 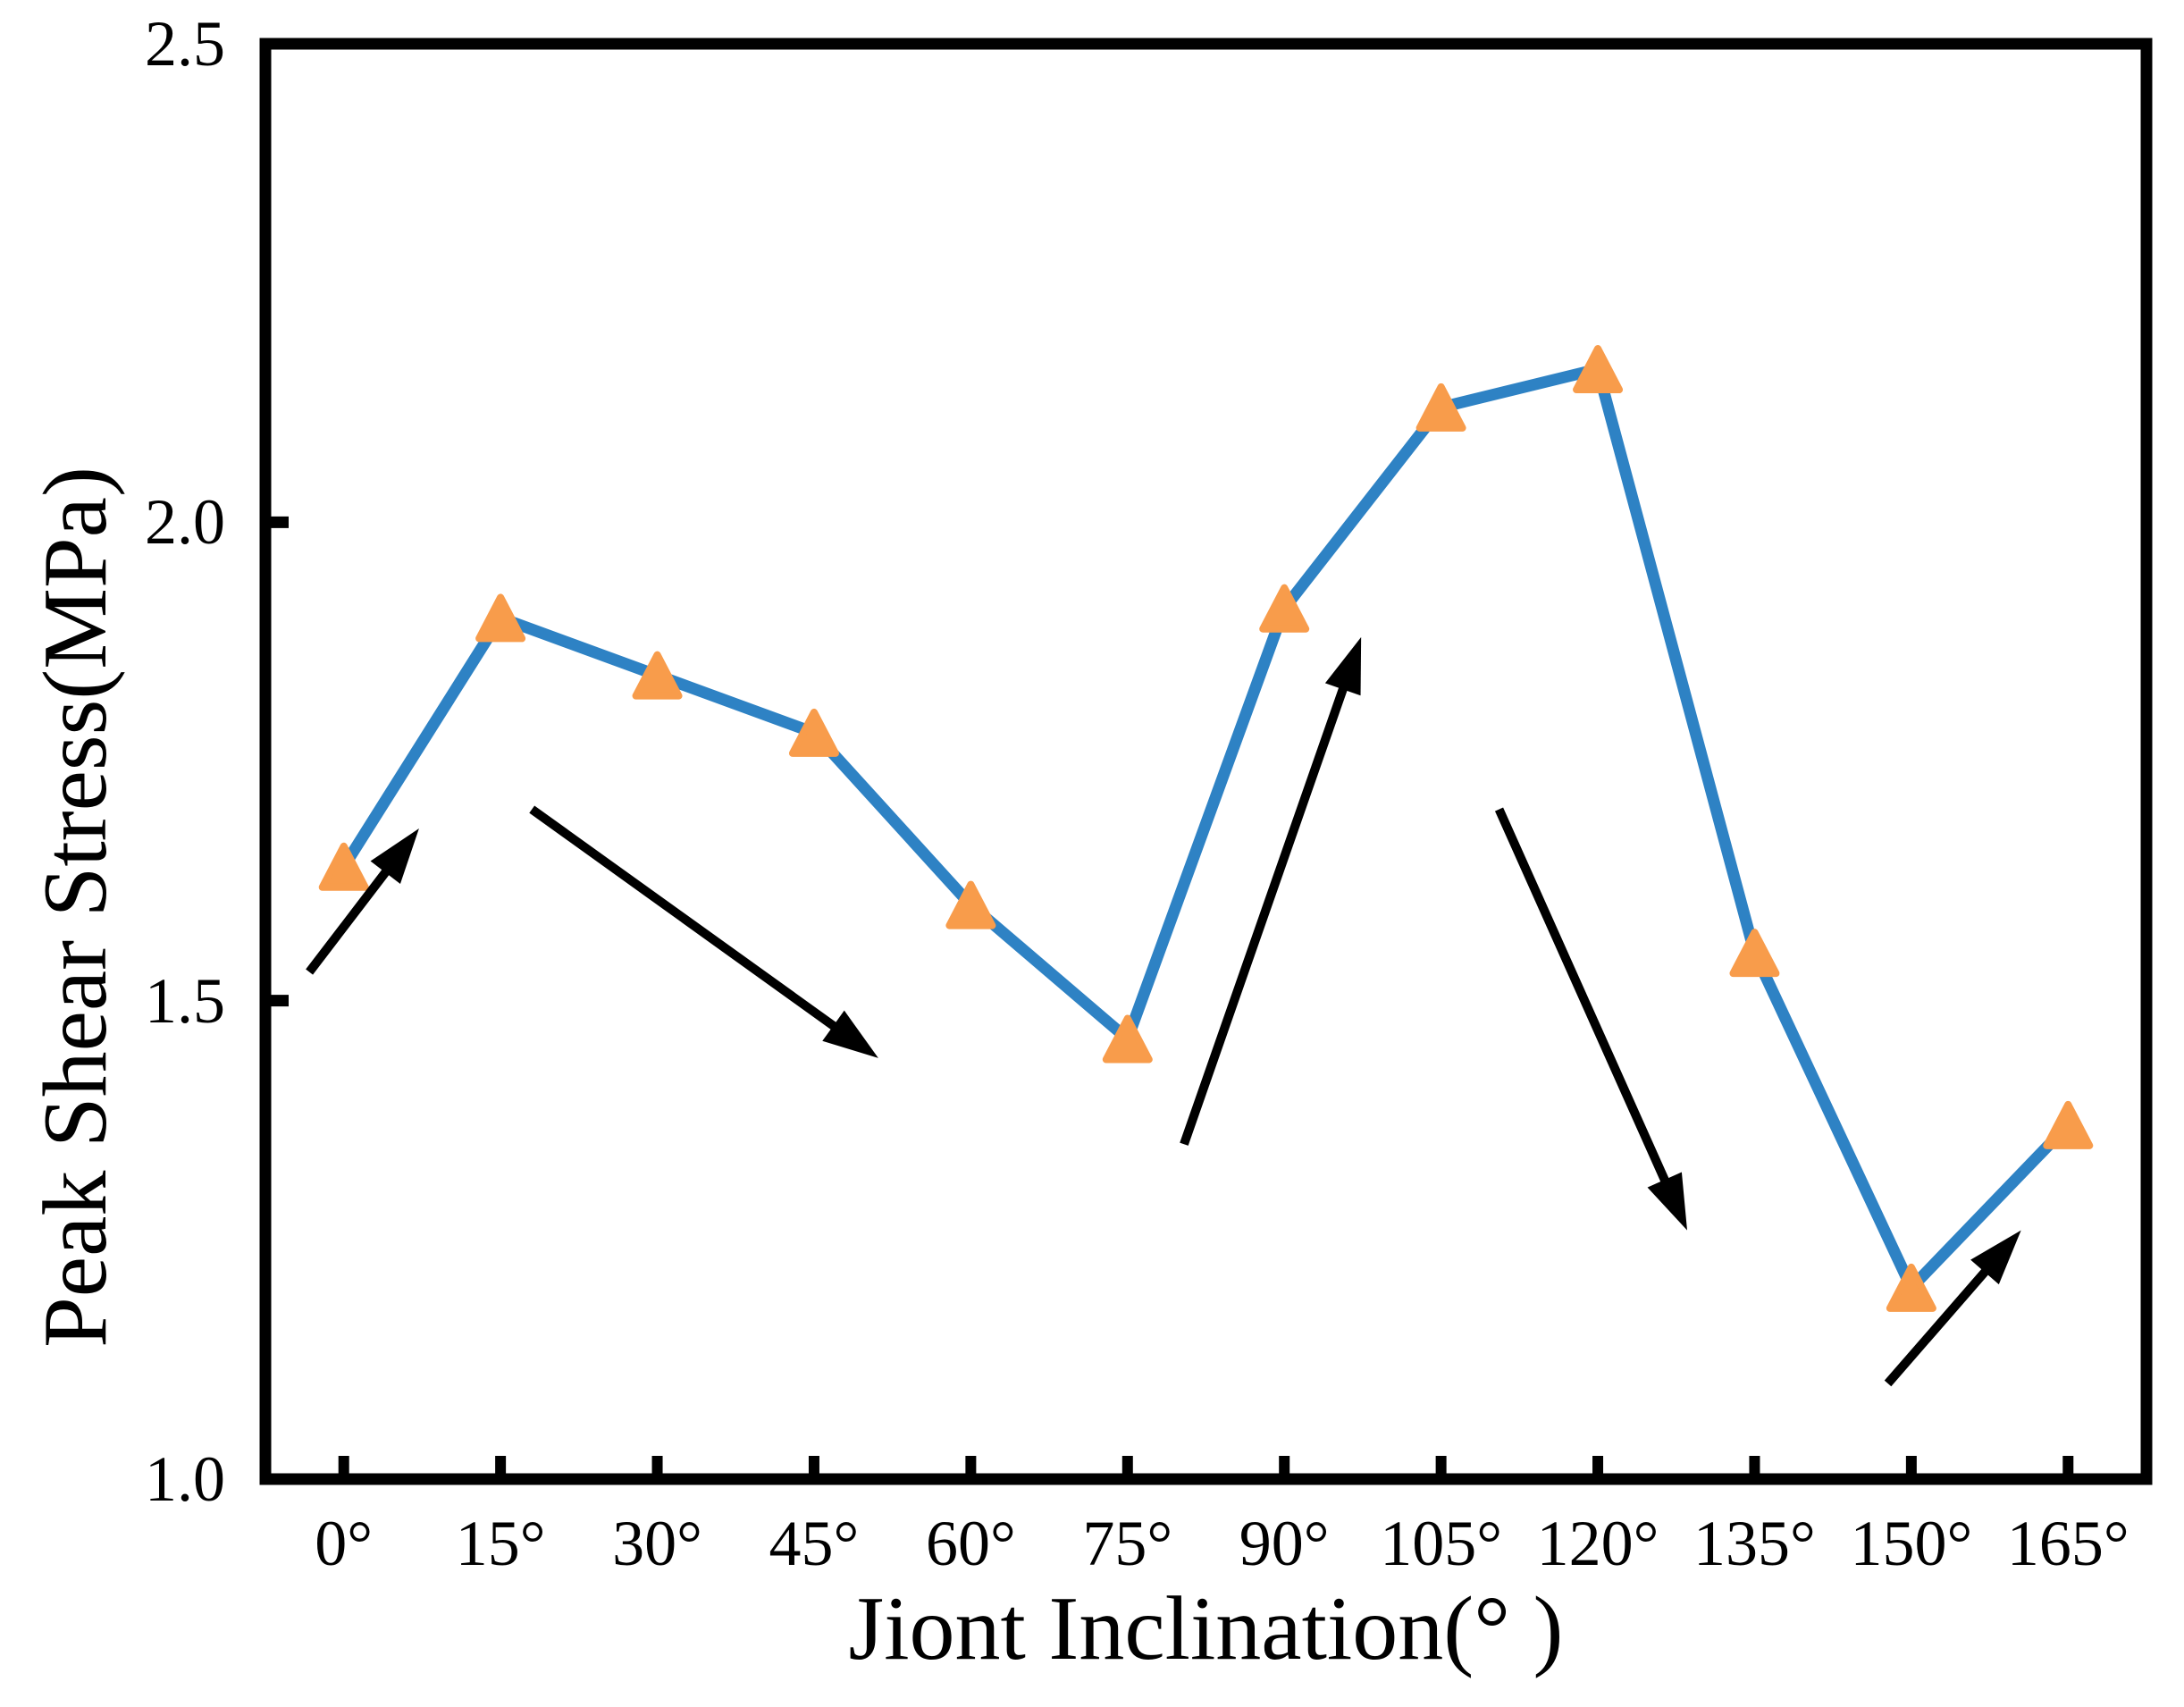 What do you see at coordinates (970, 1543) in the screenshot?
I see `x-tick-label: 60°` at bounding box center [970, 1543].